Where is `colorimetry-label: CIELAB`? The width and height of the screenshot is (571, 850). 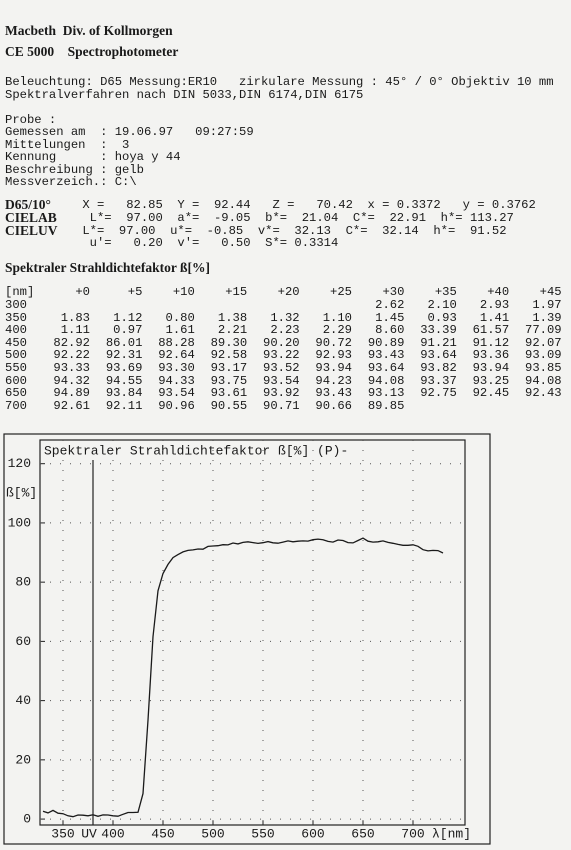 colorimetry-label: CIELAB is located at coordinates (31, 217).